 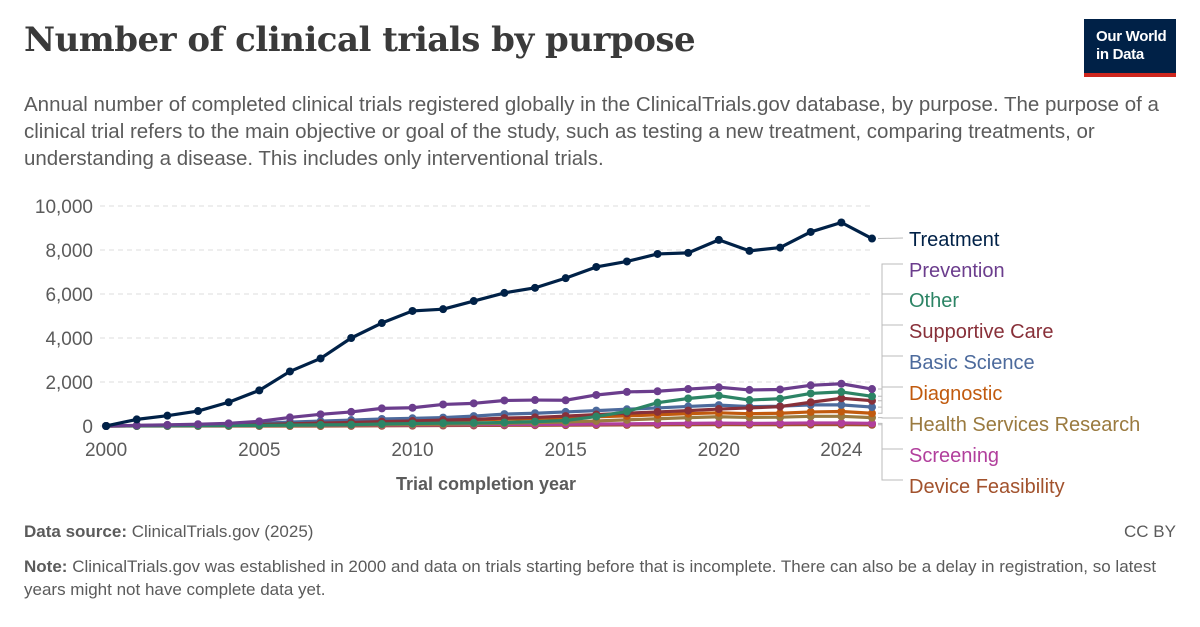 I want to click on legend-item-other: Other, so click(x=918, y=343).